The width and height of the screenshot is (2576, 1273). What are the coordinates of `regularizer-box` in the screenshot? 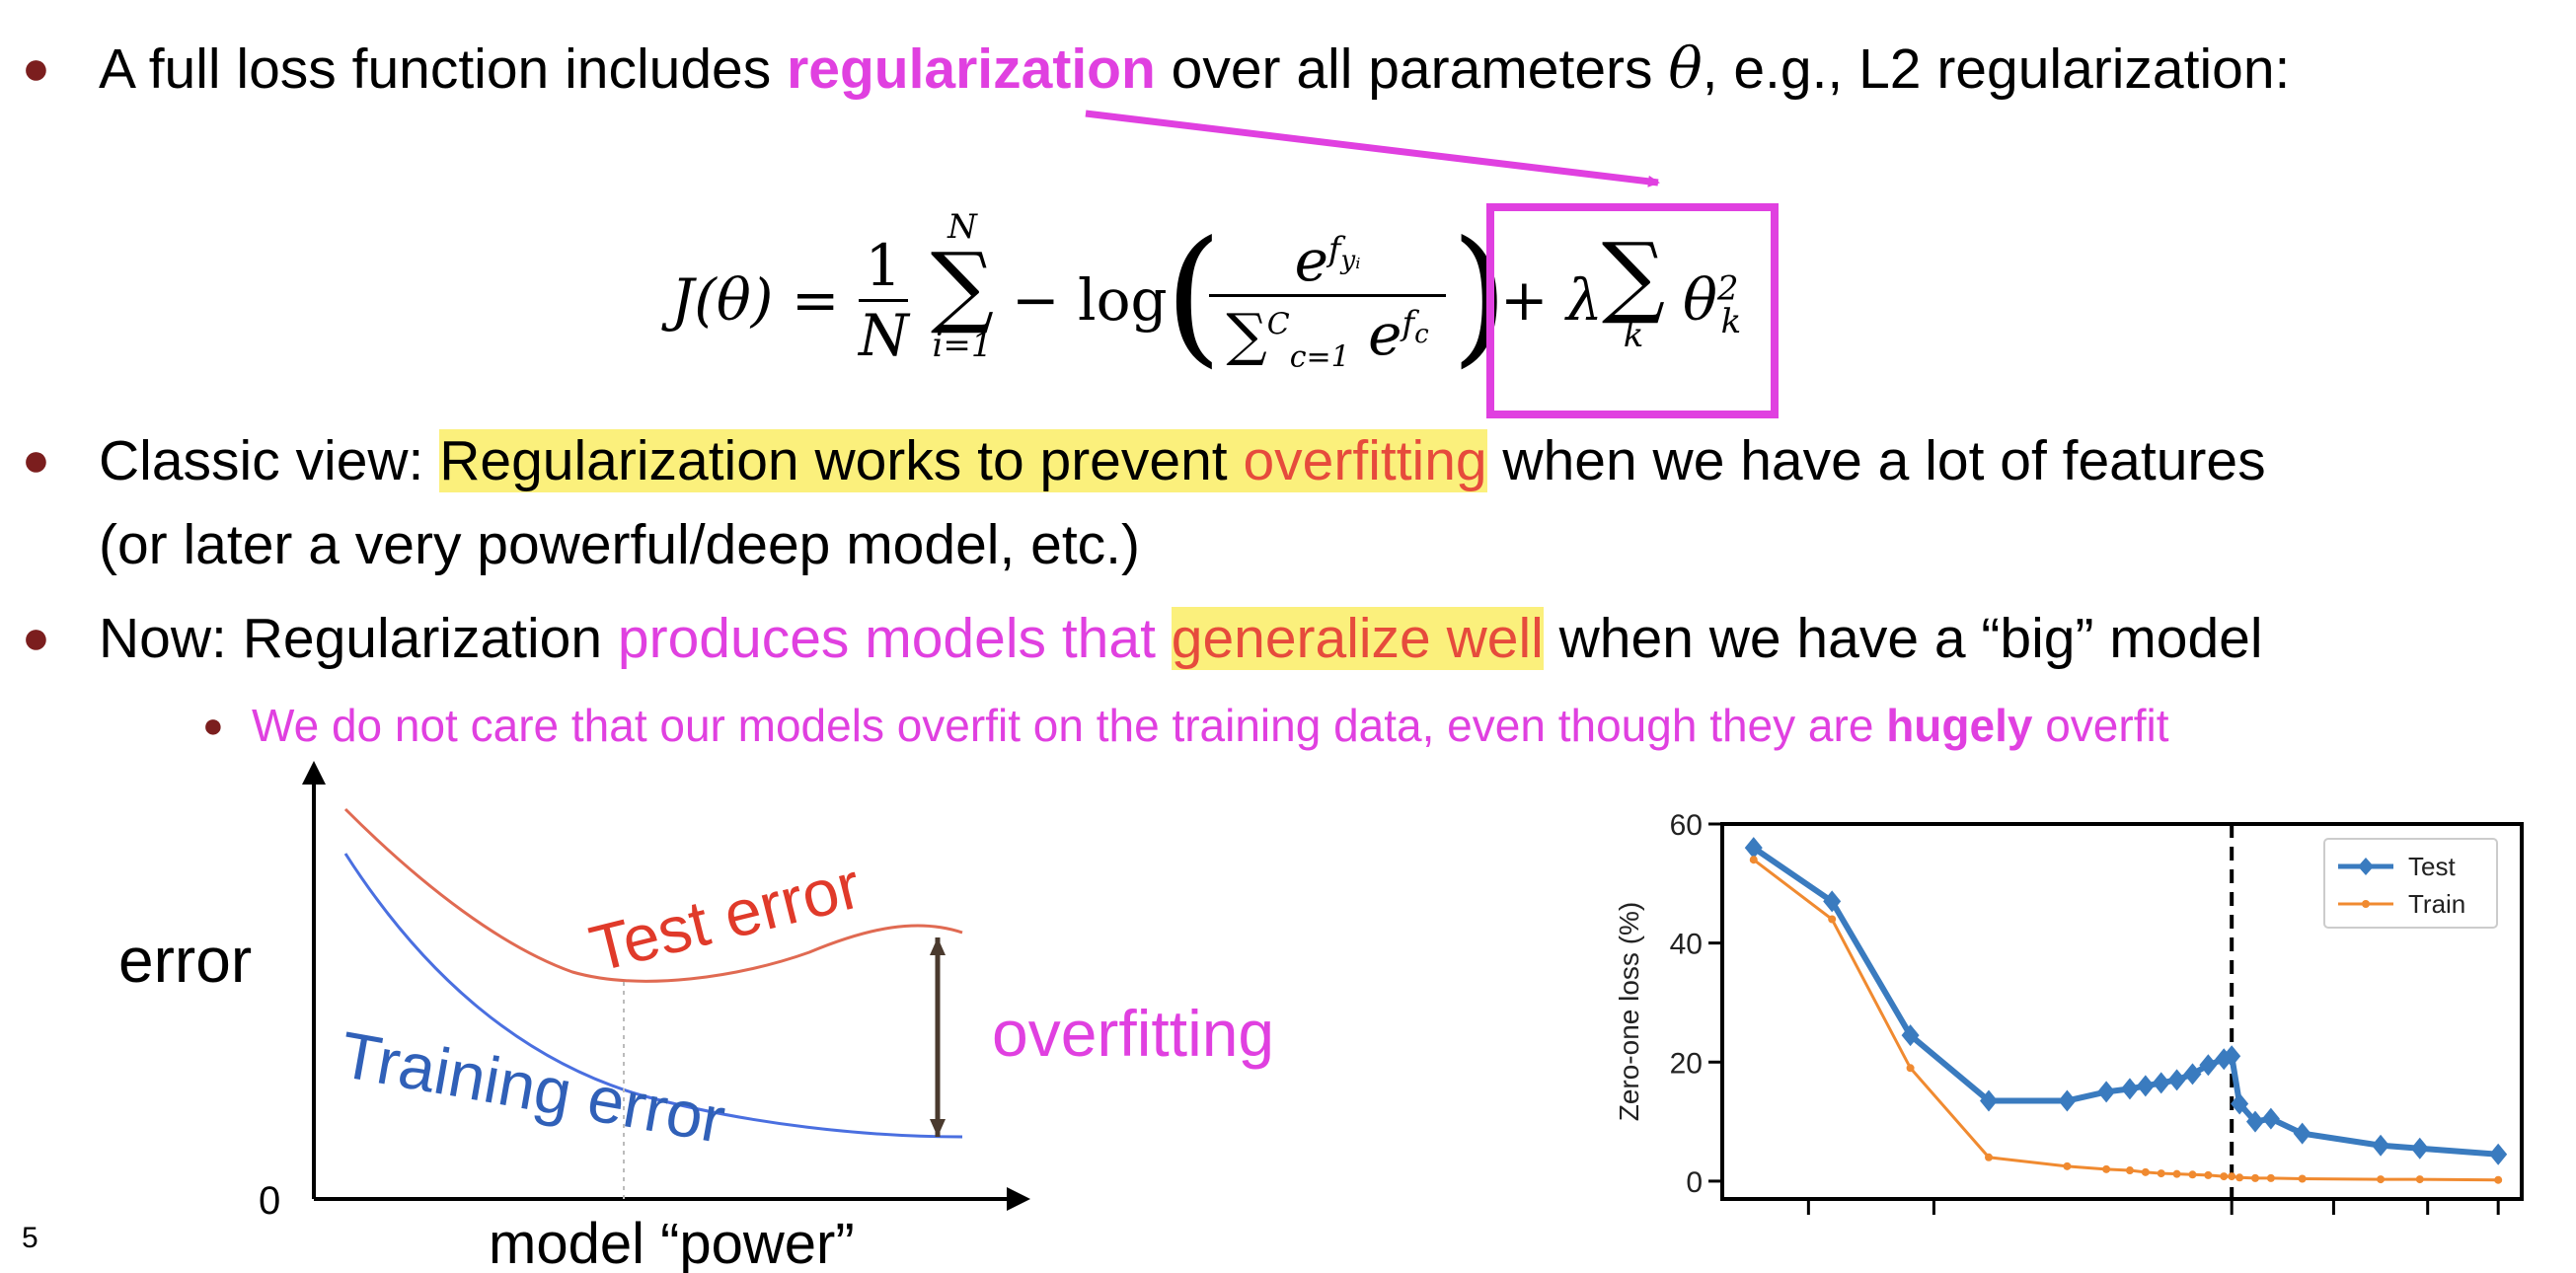 It's located at (1632, 310).